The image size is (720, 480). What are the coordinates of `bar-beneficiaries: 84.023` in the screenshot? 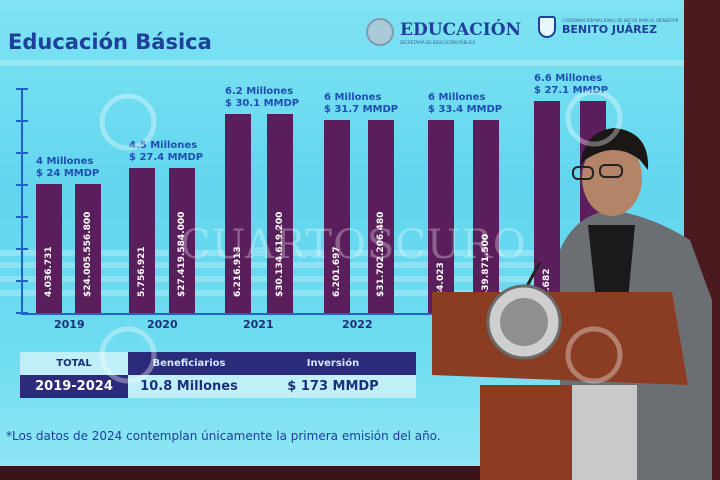 It's located at (441, 216).